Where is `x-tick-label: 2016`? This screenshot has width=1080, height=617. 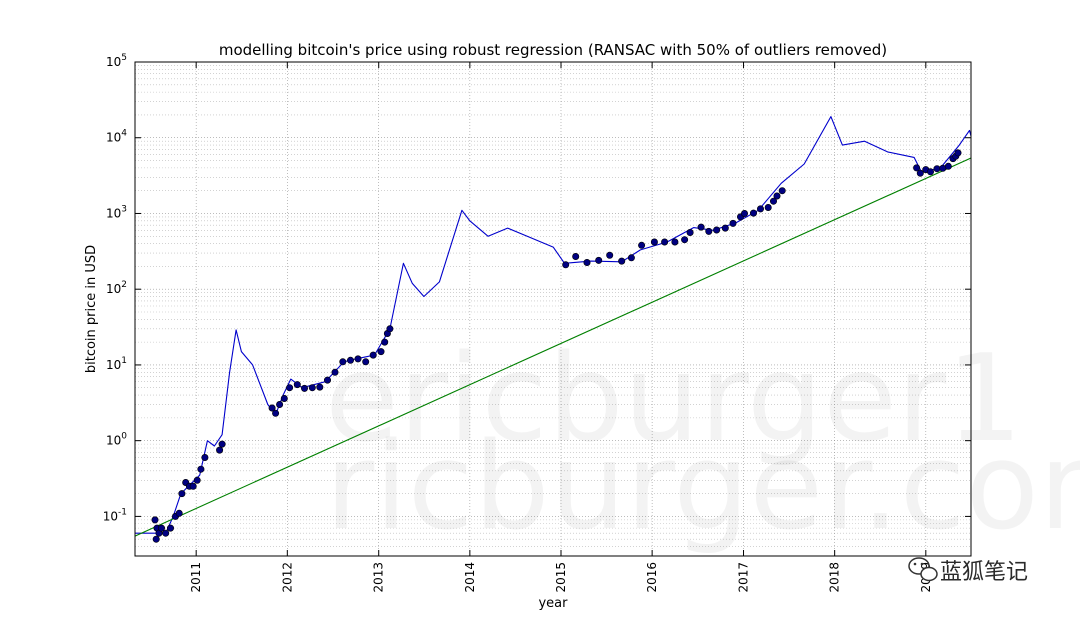
x-tick-label: 2016 is located at coordinates (652, 577).